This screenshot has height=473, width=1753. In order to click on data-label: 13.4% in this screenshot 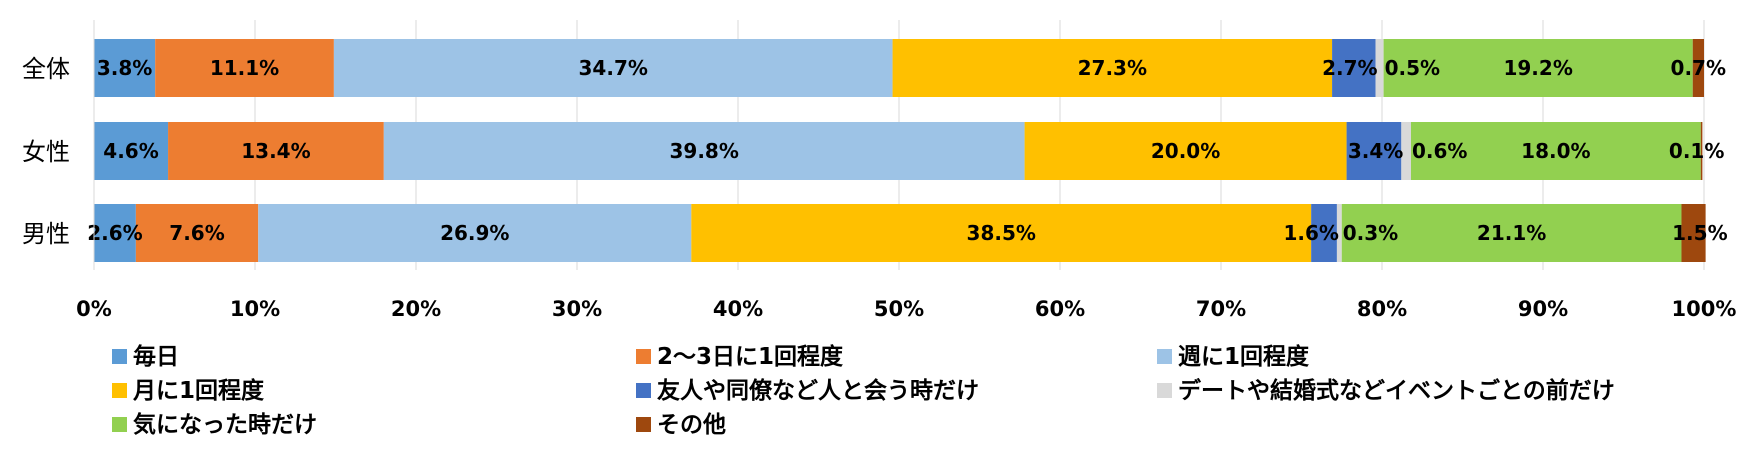, I will do `click(275, 151)`.